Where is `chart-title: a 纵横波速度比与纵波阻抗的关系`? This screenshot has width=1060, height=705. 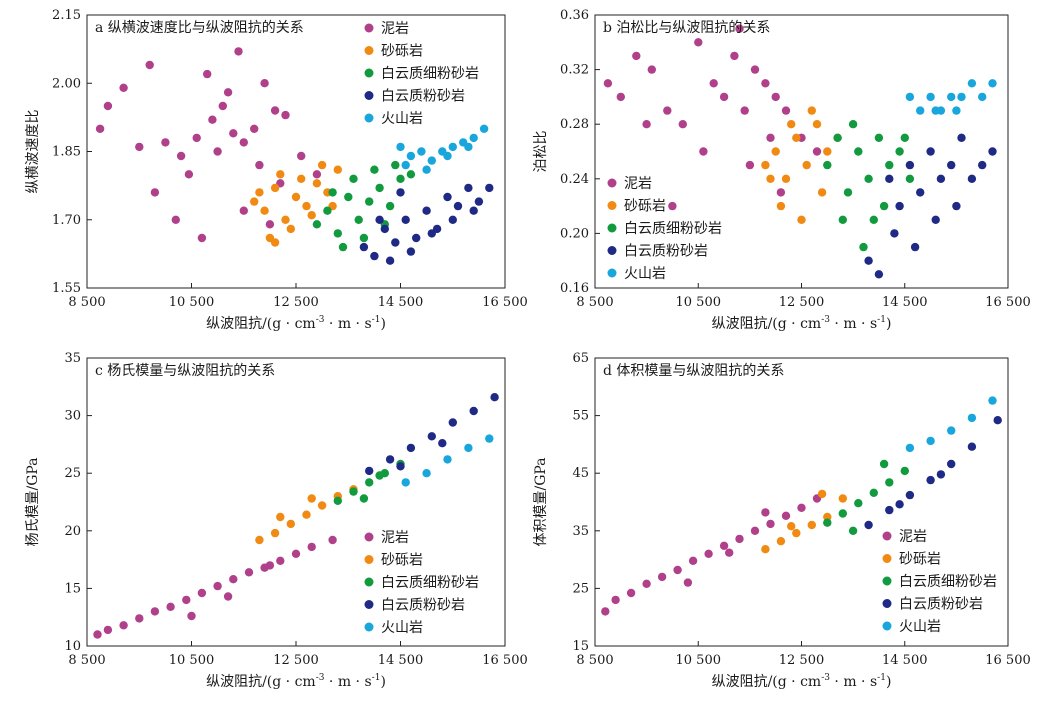
chart-title: a 纵横波速度比与纵波阻抗的关系 is located at coordinates (199, 28).